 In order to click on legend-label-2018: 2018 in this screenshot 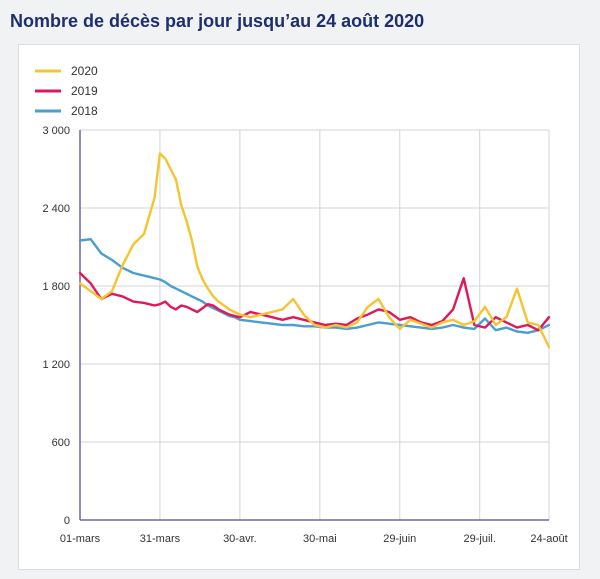, I will do `click(84, 111)`.